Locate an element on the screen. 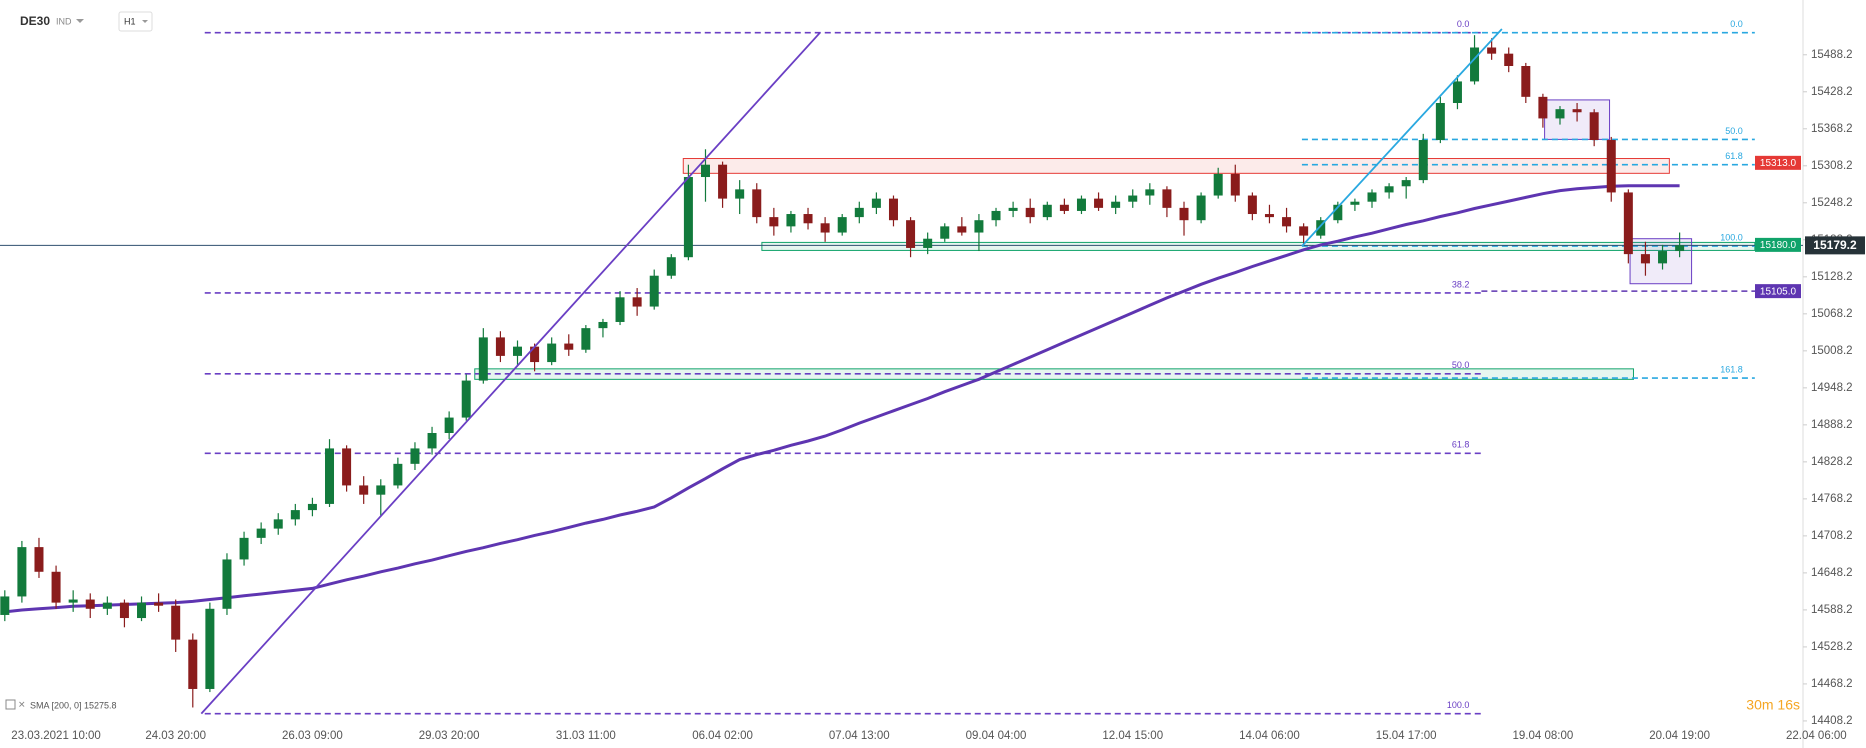 The image size is (1866, 748). y-tick-label: 14888.2 is located at coordinates (1832, 425).